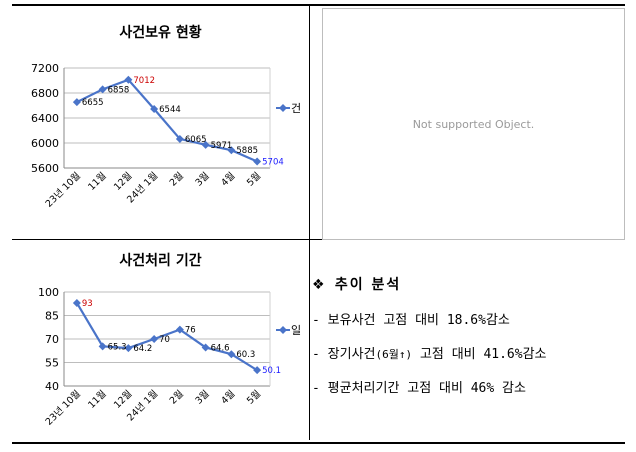  I want to click on chart-title: 사건처리 기간, so click(160, 261).